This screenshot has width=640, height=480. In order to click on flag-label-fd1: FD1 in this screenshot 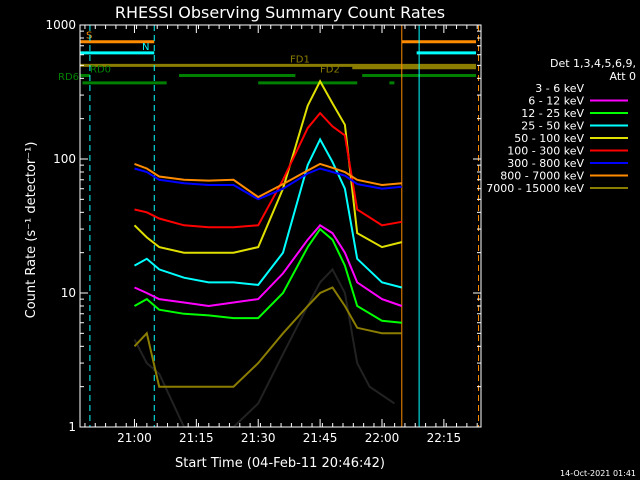, I will do `click(300, 59)`.